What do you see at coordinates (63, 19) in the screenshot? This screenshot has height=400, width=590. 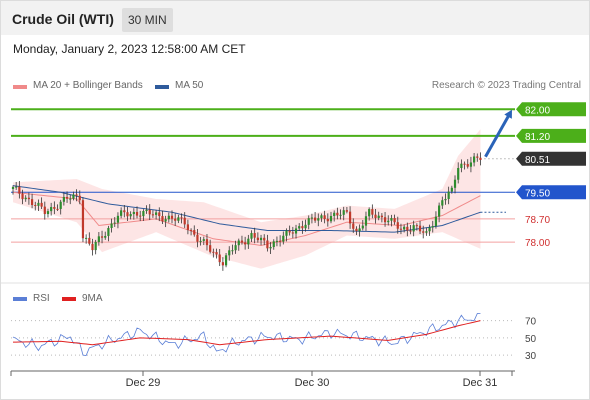 I see `instrument-title: Crude Oil (WTI)` at bounding box center [63, 19].